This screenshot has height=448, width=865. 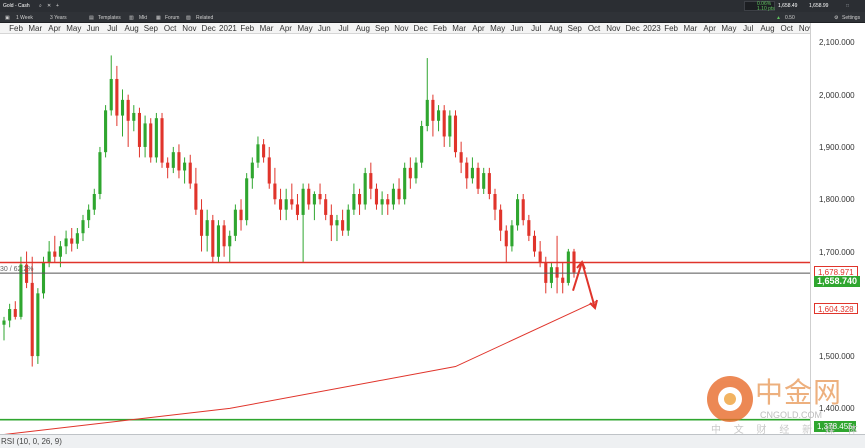 I want to click on moving-average-price-tag: 1,604.328, so click(x=836, y=308).